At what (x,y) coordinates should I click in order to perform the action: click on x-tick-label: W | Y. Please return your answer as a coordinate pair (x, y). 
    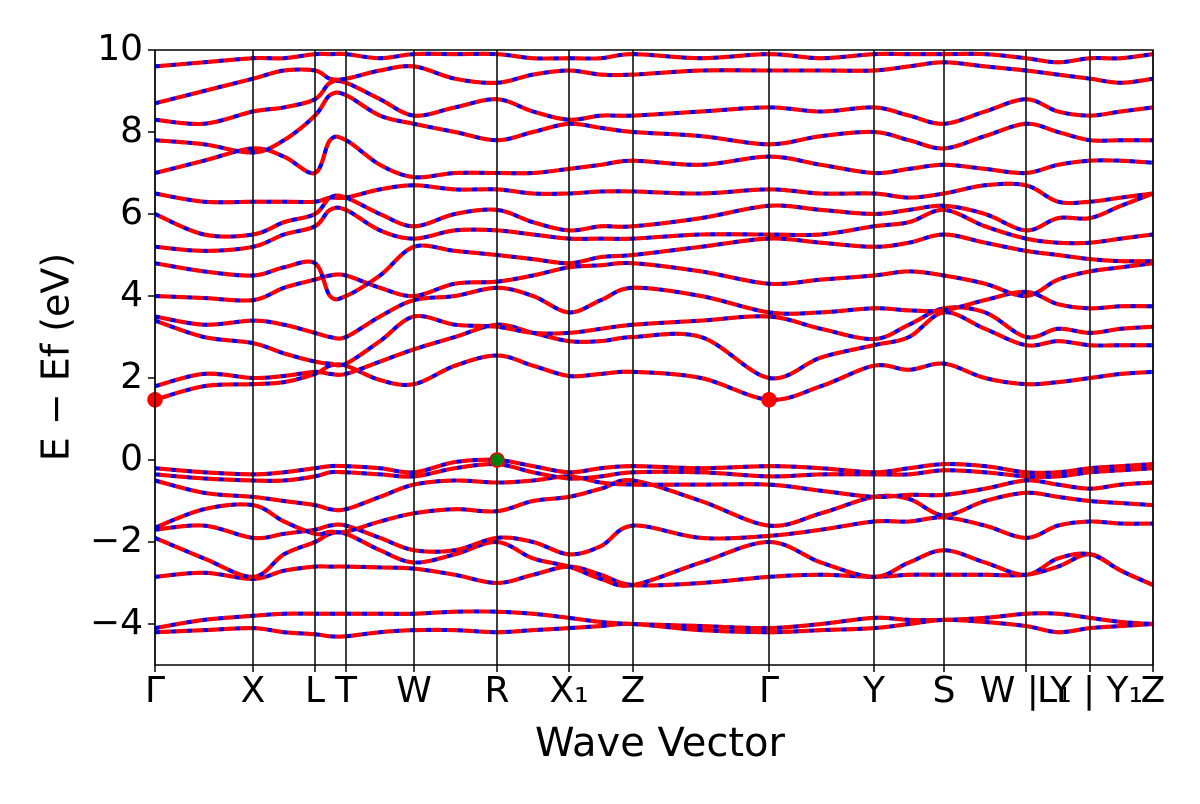
    Looking at the image, I should click on (1027, 690).